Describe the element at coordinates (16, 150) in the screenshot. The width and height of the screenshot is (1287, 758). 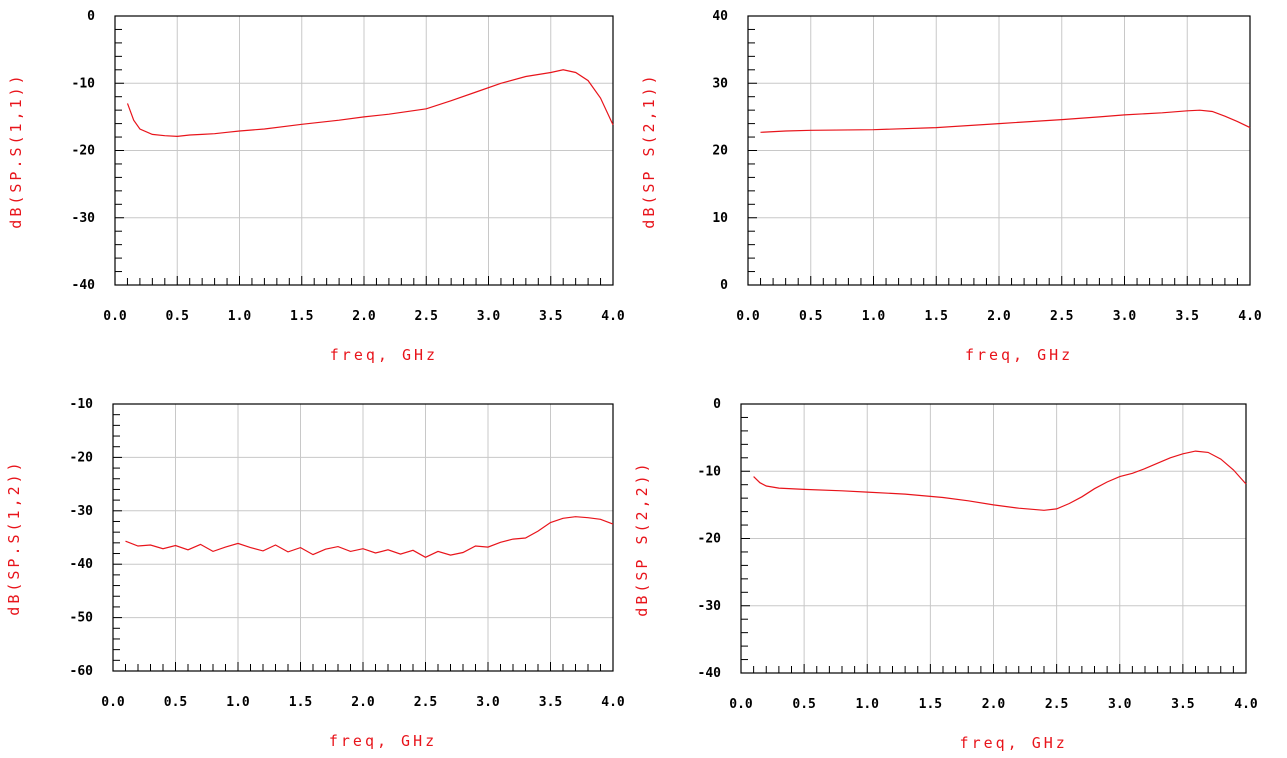
I see `y-axis-label: dB(SP.S(1,1))` at that location.